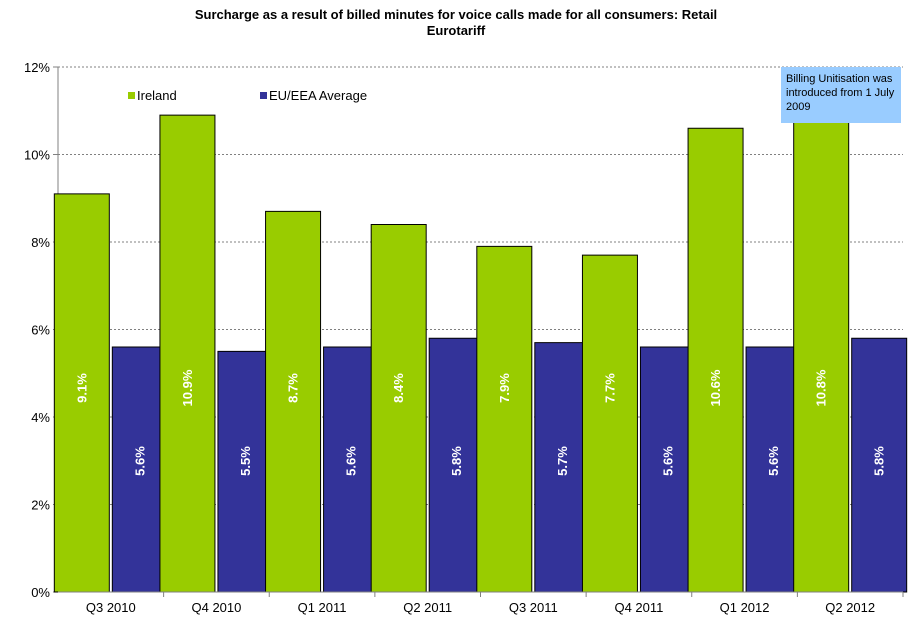 The image size is (913, 621). What do you see at coordinates (37, 67) in the screenshot?
I see `y-tick-label: 12%` at bounding box center [37, 67].